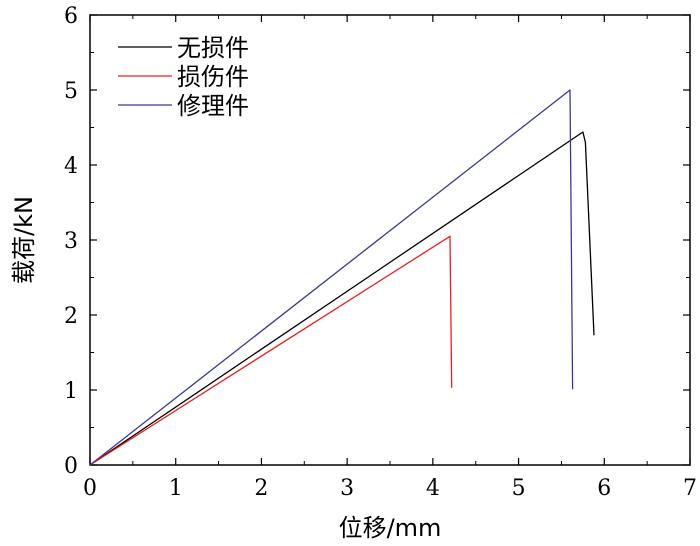 Image resolution: width=700 pixels, height=546 pixels. What do you see at coordinates (604, 488) in the screenshot?
I see `x-tick-label: 6` at bounding box center [604, 488].